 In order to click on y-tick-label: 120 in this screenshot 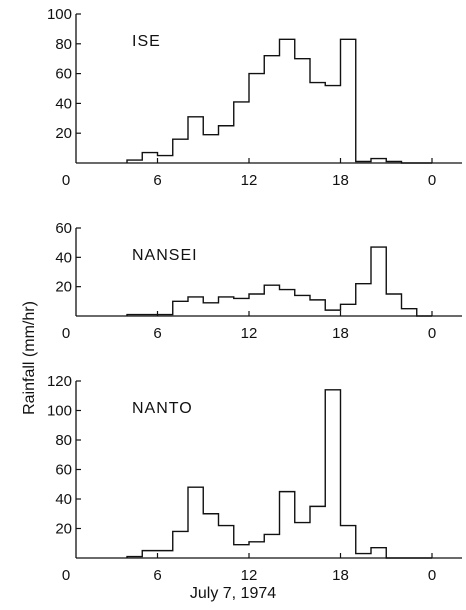, I will do `click(59, 381)`.